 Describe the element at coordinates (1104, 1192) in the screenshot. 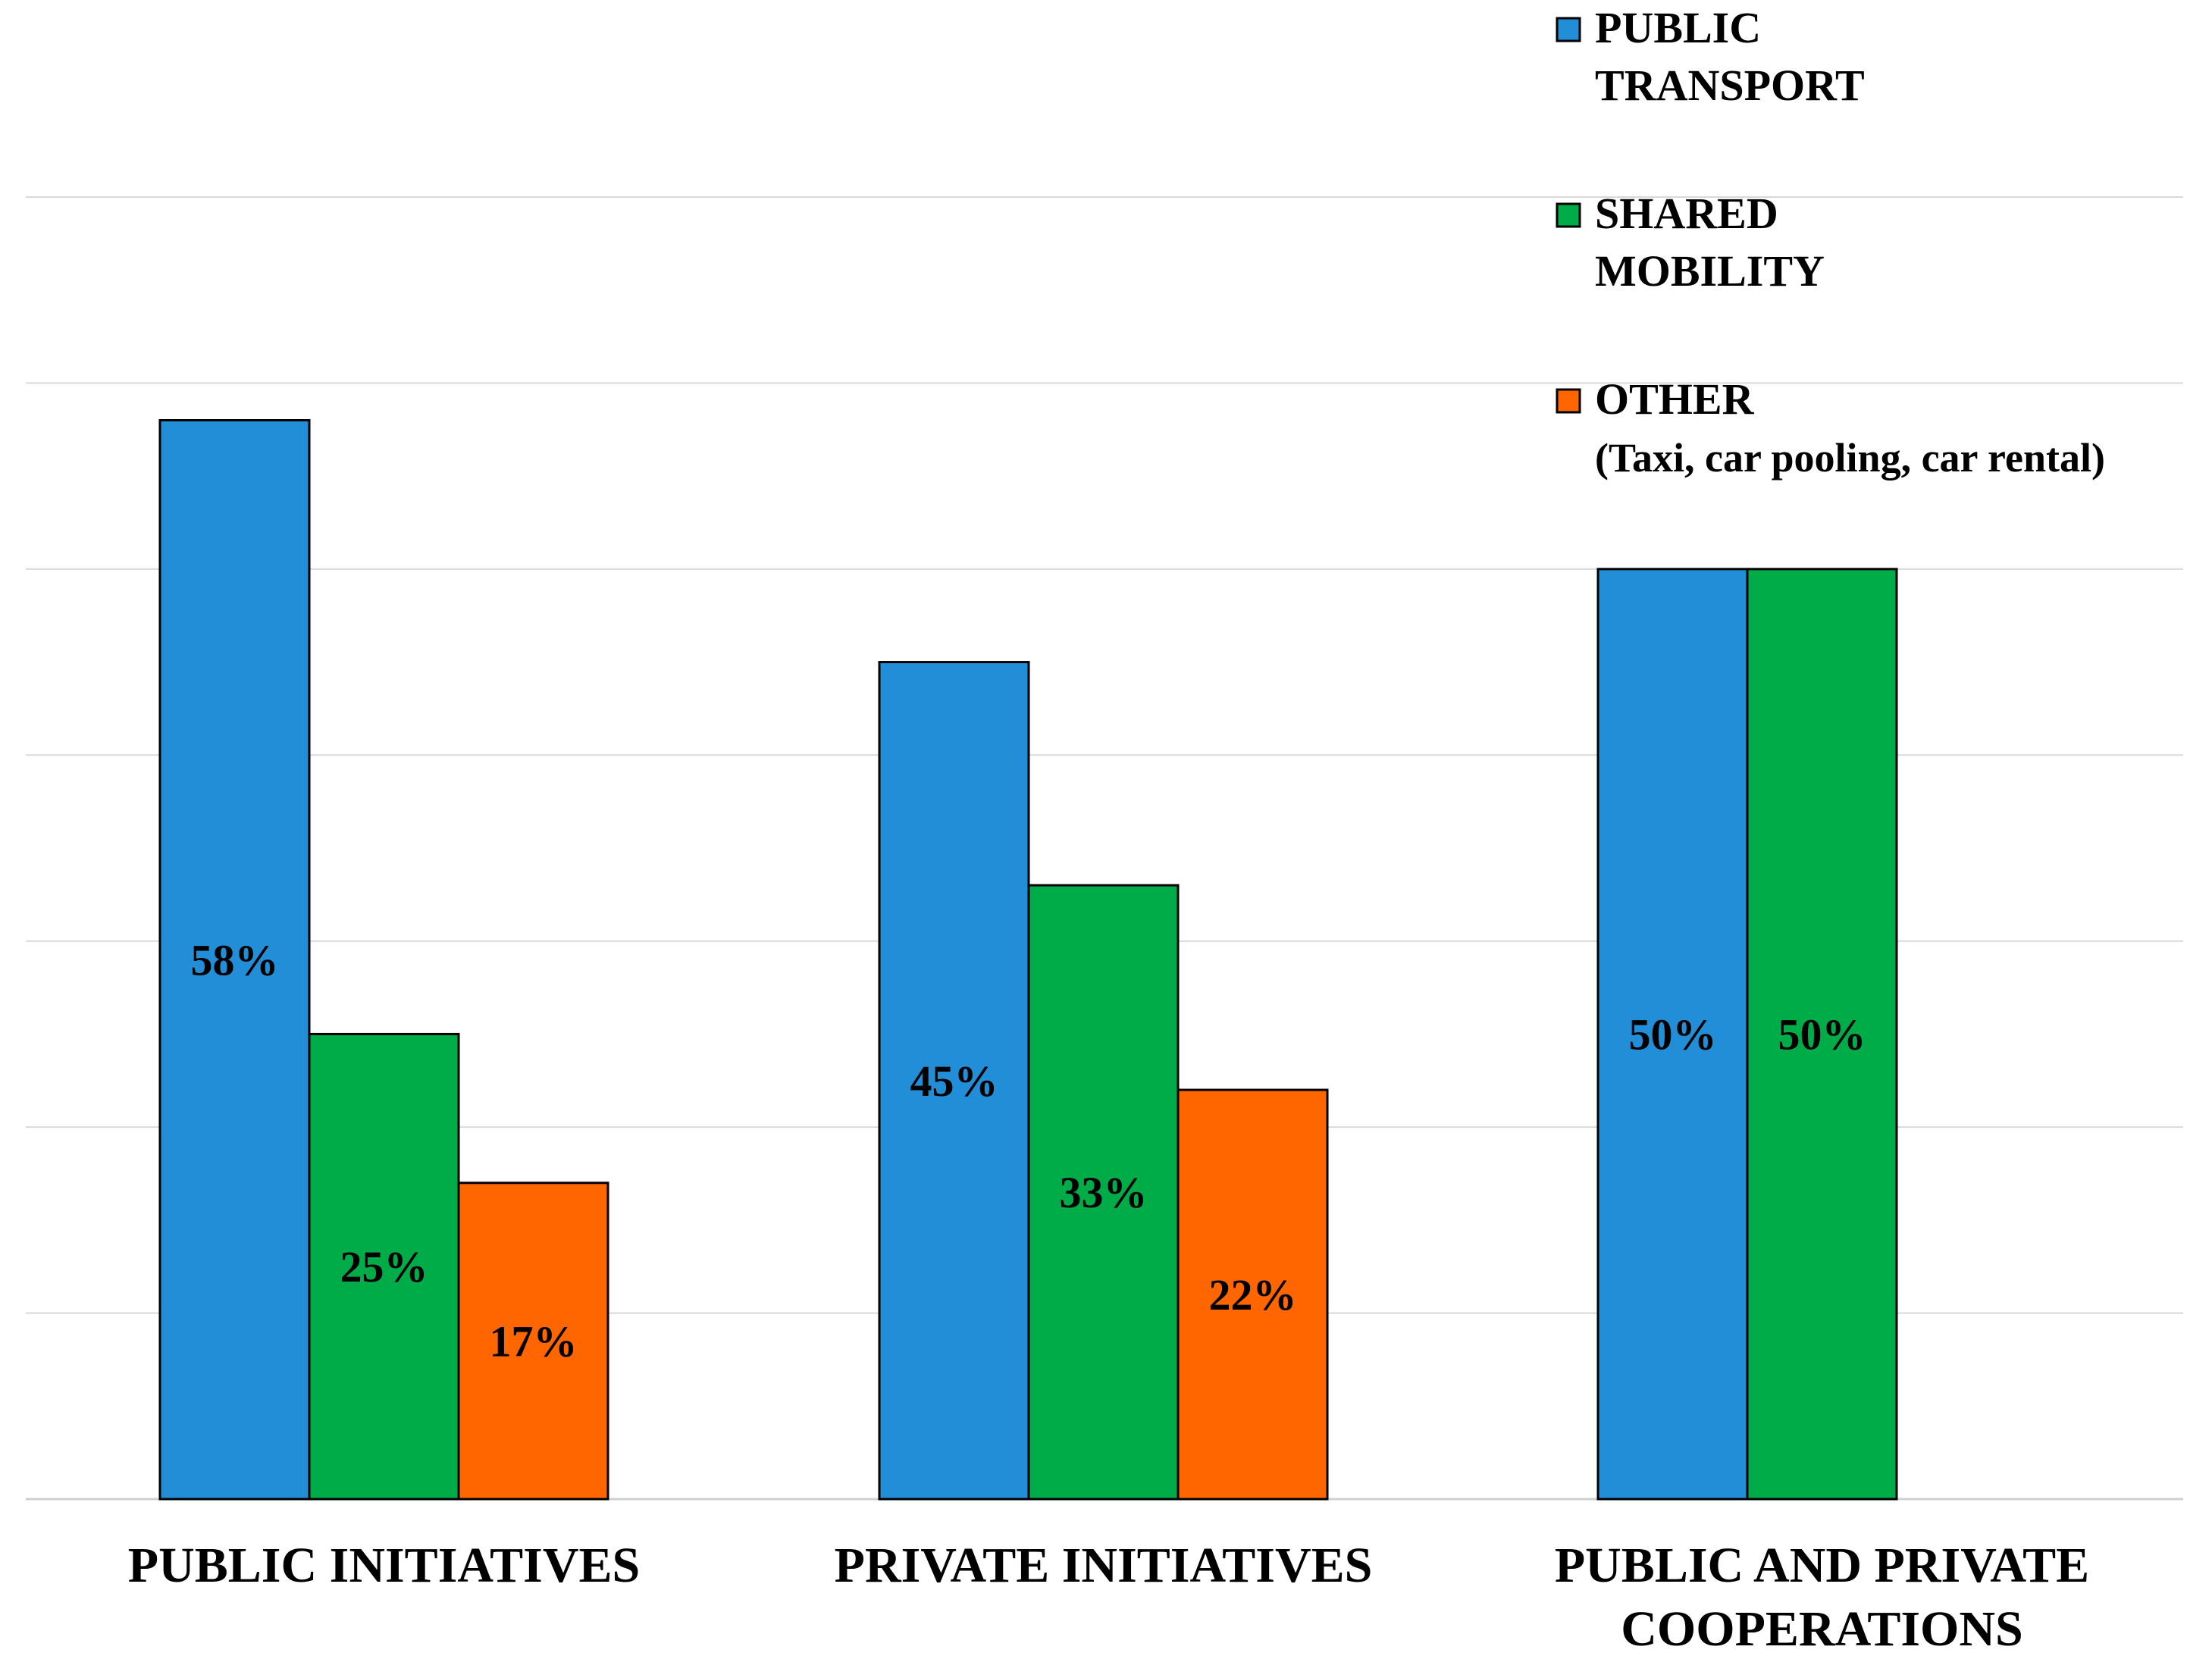

I see `data-label: 33%` at that location.